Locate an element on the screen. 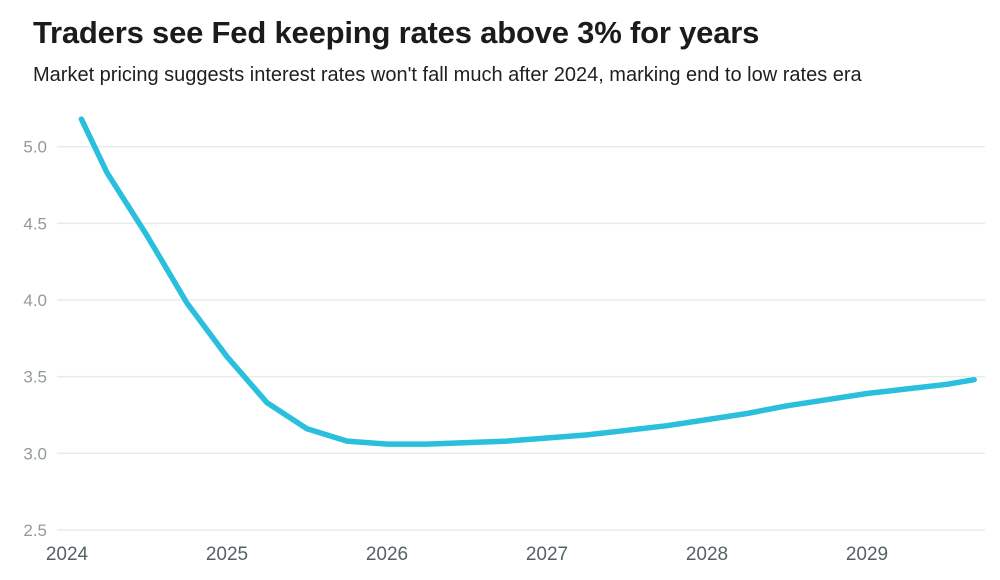 The image size is (1000, 580). x-tick-label: 2026 is located at coordinates (387, 554).